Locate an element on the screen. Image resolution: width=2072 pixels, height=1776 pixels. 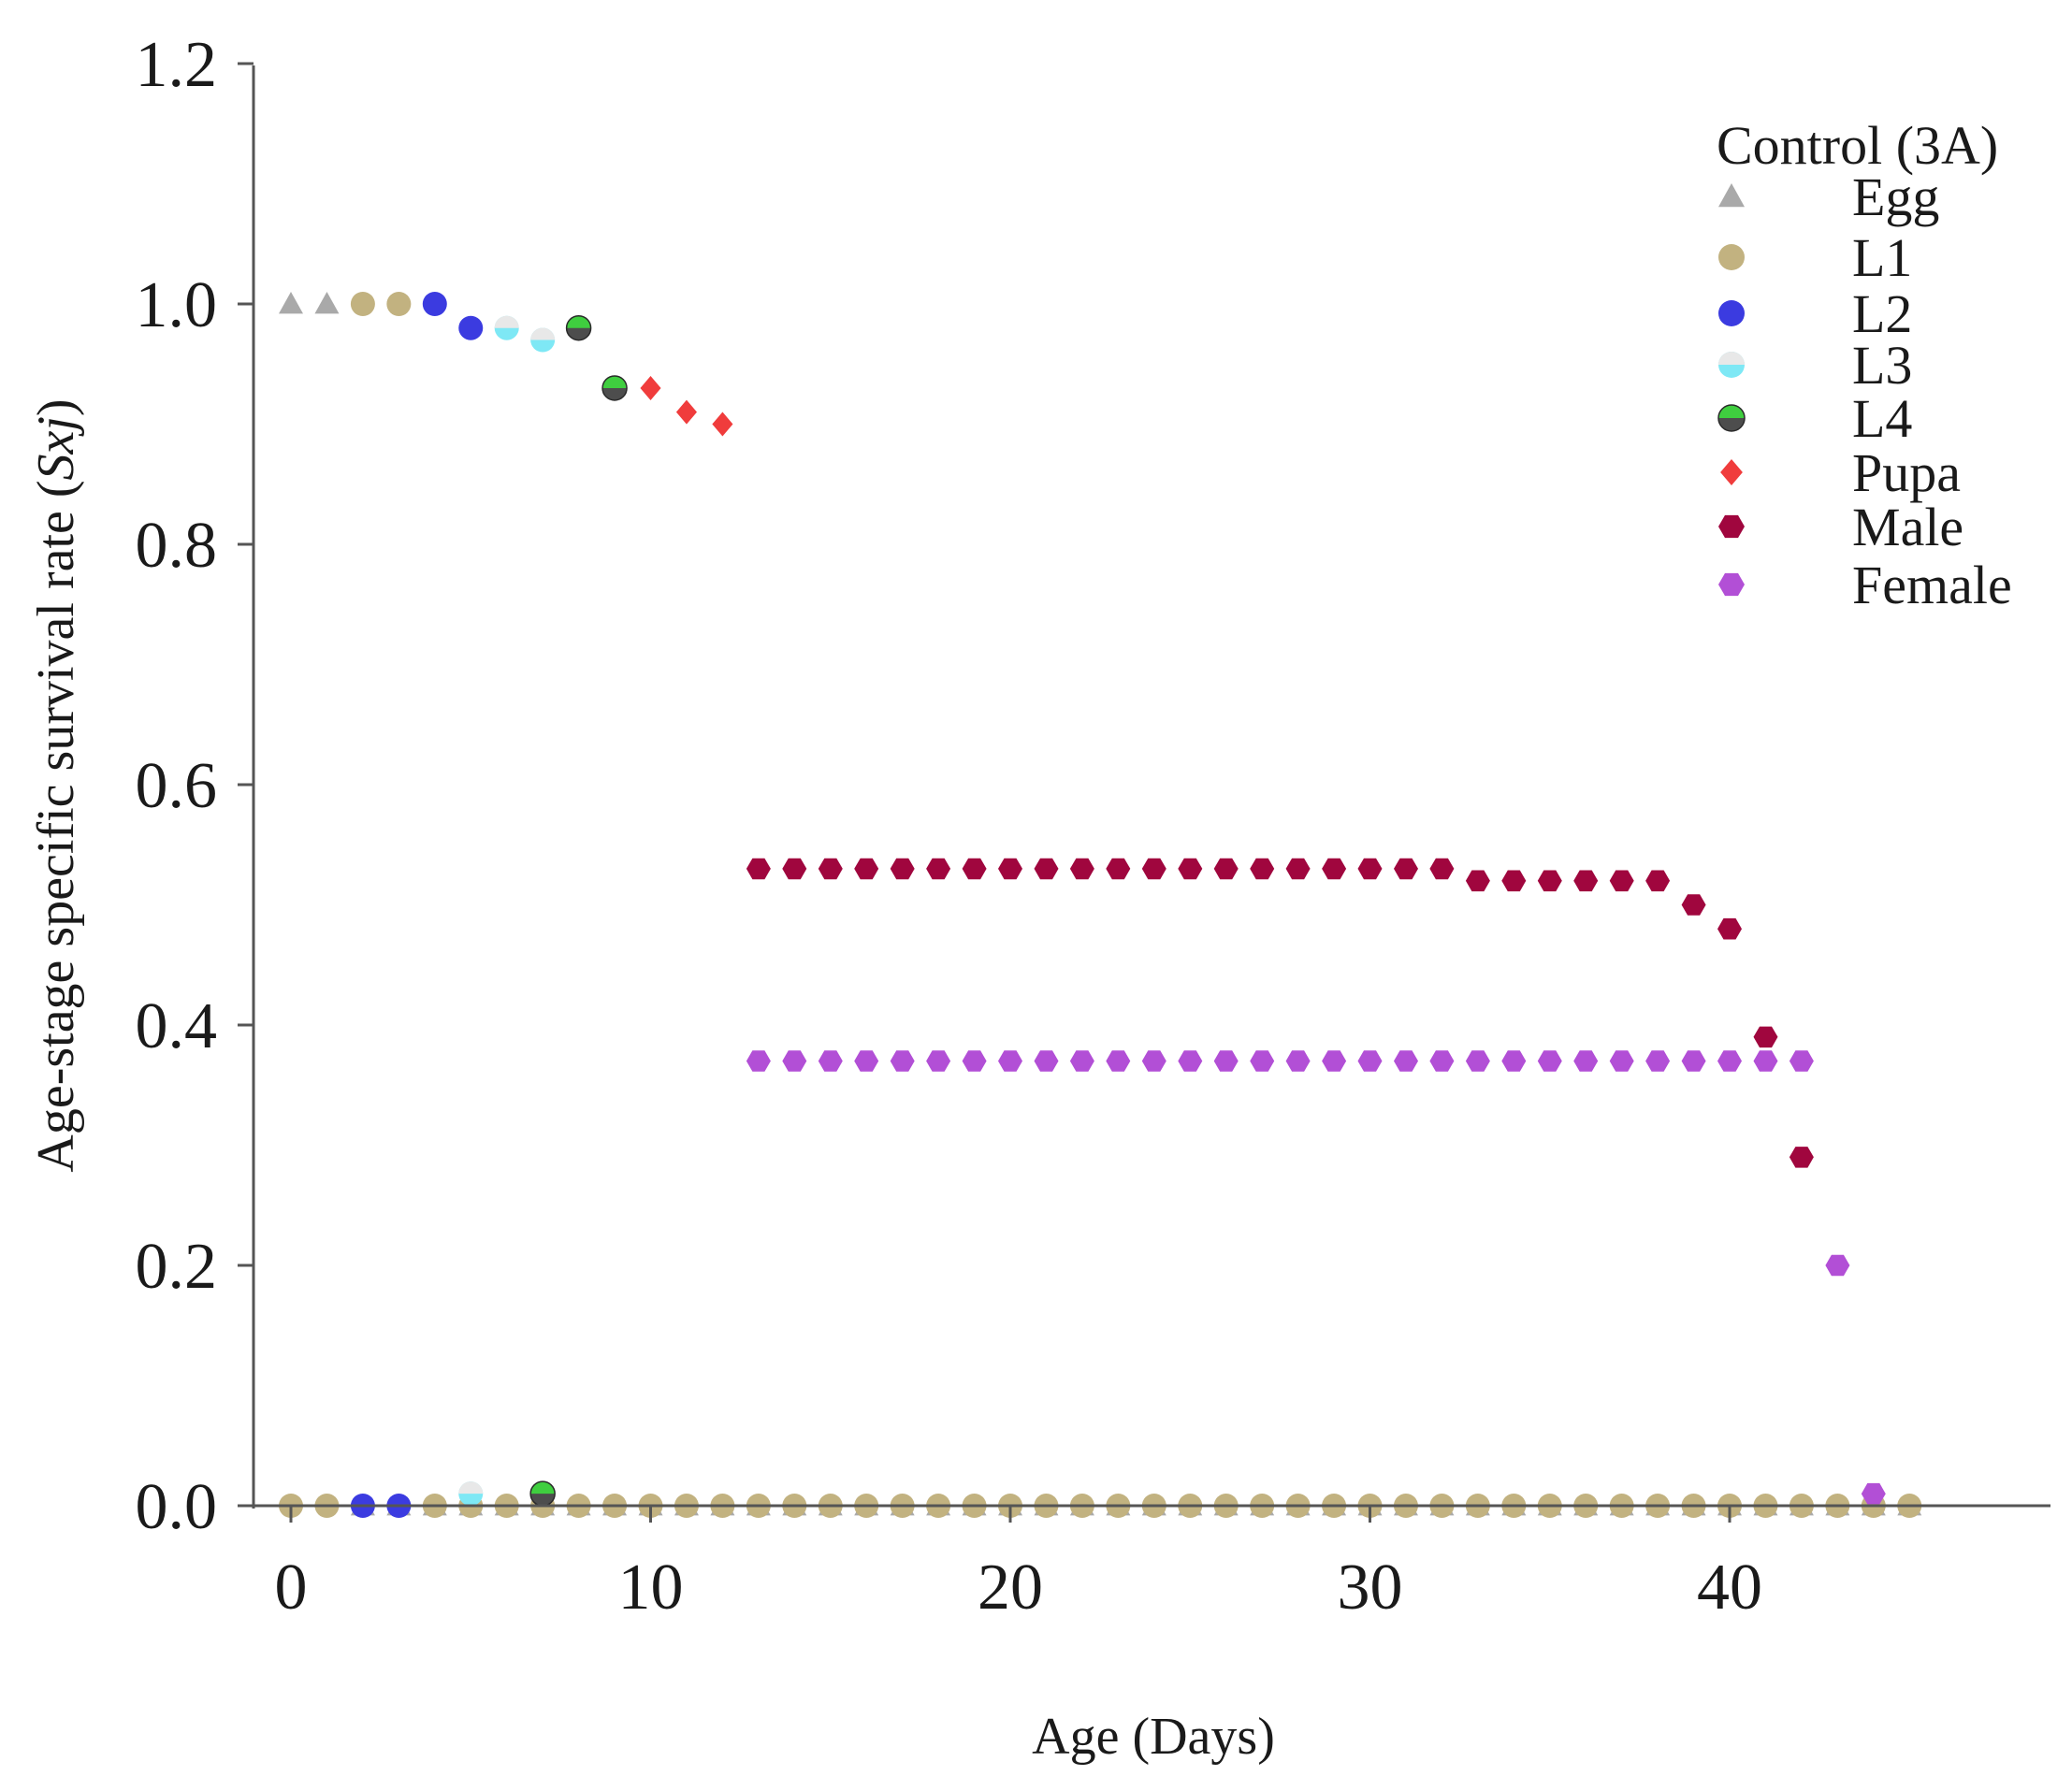
x-tick-label: 40 is located at coordinates (1729, 1588).